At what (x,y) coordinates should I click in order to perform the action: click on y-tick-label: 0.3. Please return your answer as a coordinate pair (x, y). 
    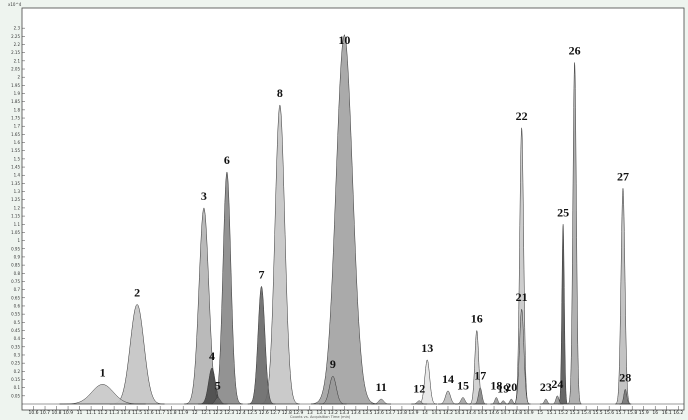
    Looking at the image, I should click on (17, 354).